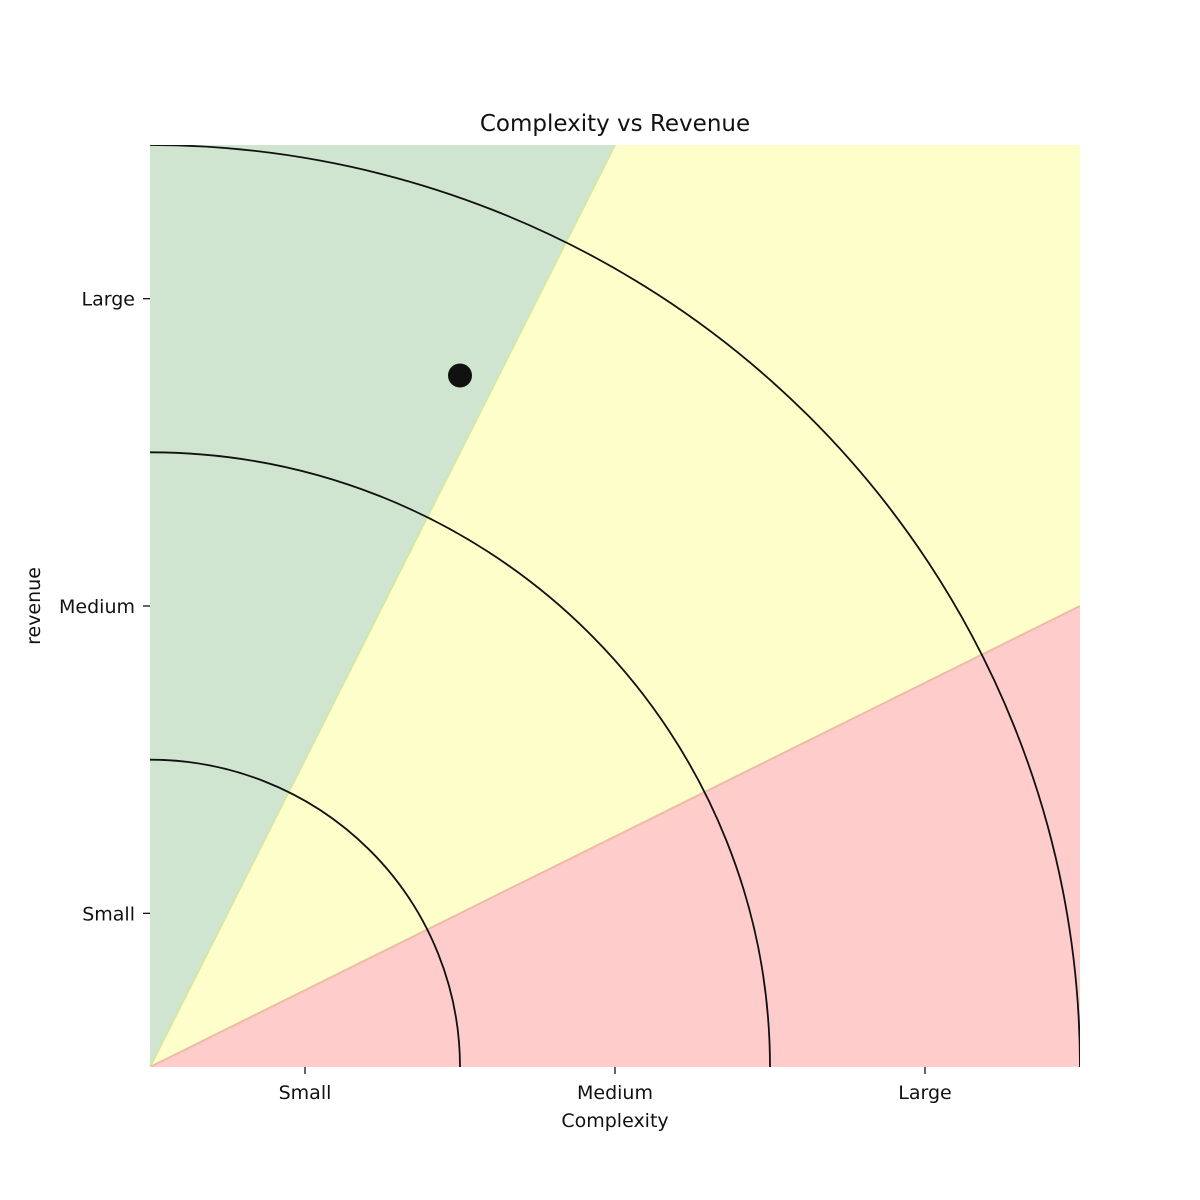 This screenshot has height=1200, width=1200. What do you see at coordinates (924, 1093) in the screenshot?
I see `x-tick-label-3: Large` at bounding box center [924, 1093].